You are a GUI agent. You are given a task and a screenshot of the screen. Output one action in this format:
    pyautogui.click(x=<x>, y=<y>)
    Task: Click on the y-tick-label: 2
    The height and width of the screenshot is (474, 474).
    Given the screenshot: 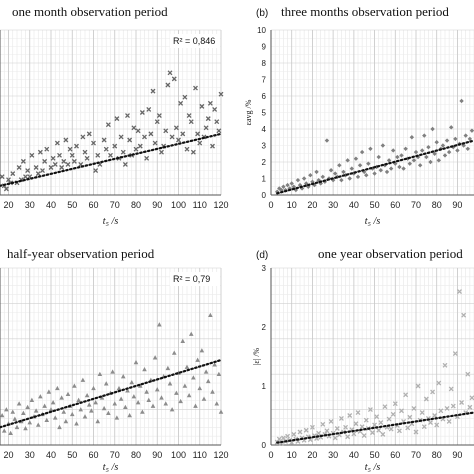 What is the action you would take?
    pyautogui.click(x=264, y=327)
    